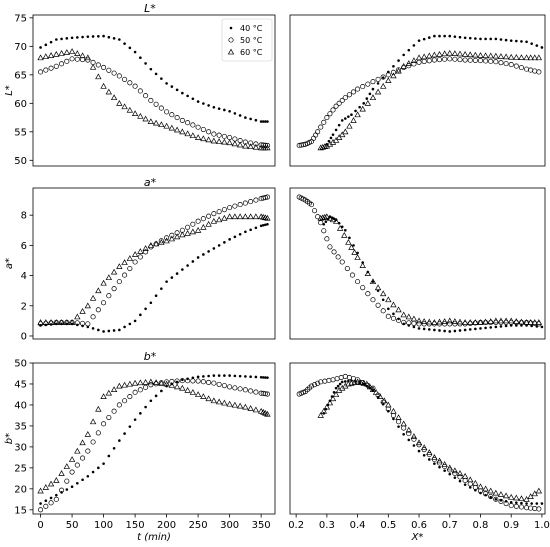 Image resolution: width=550 pixels, height=547 pixels. I want to click on series-40c, so click(434, 90).